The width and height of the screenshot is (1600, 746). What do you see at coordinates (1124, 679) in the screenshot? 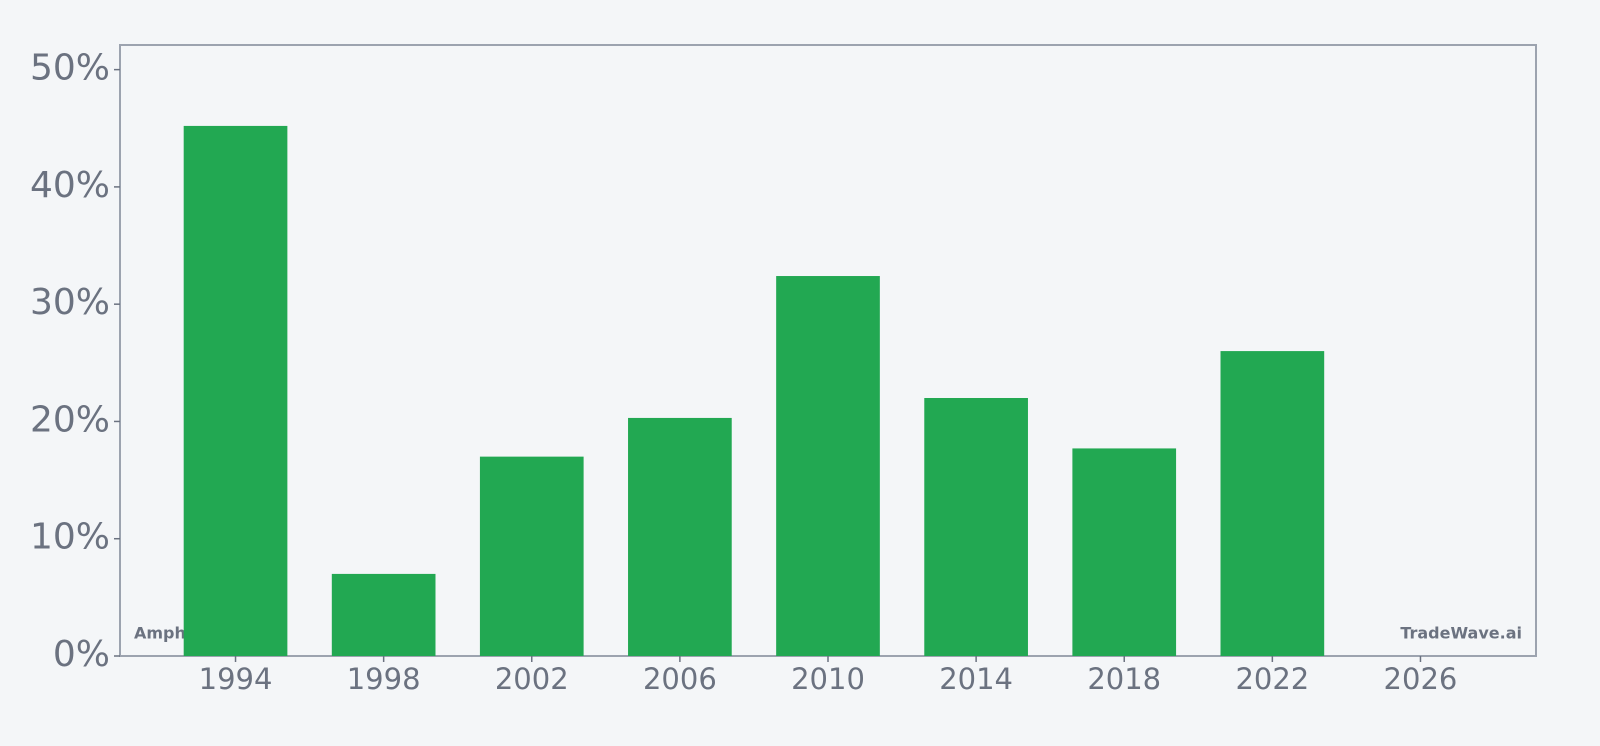
I see `x-tick-label: 2018` at bounding box center [1124, 679].